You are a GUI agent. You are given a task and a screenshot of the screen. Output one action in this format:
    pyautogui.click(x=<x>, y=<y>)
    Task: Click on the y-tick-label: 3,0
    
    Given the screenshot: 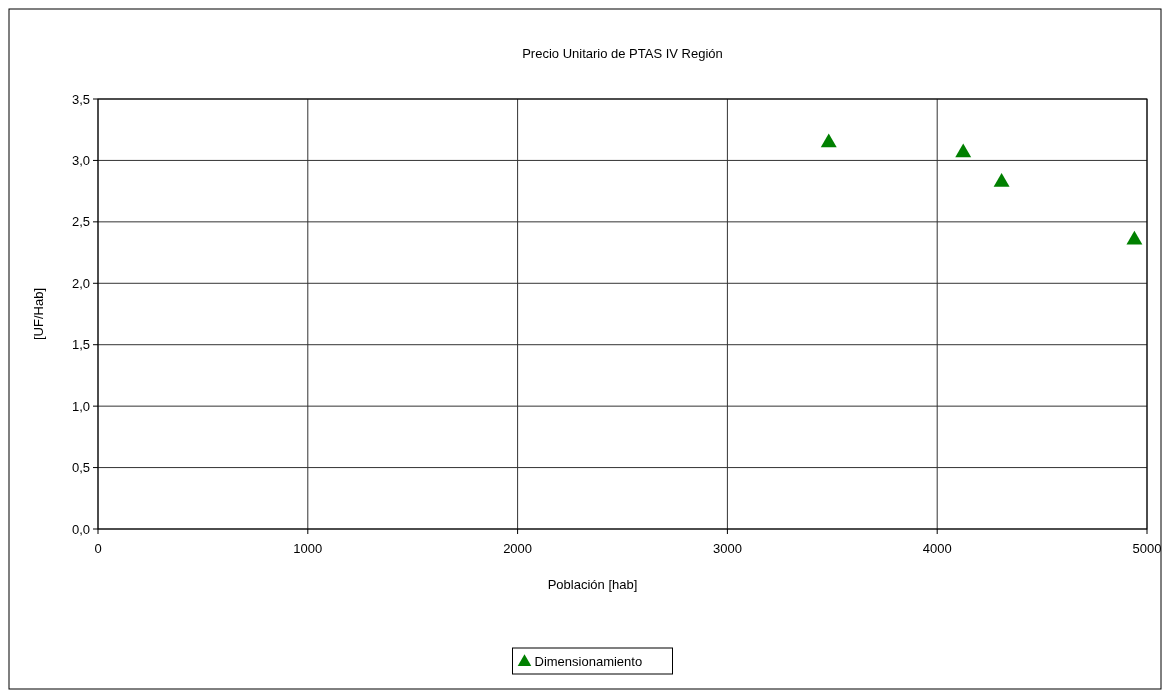 What is the action you would take?
    pyautogui.click(x=80, y=160)
    